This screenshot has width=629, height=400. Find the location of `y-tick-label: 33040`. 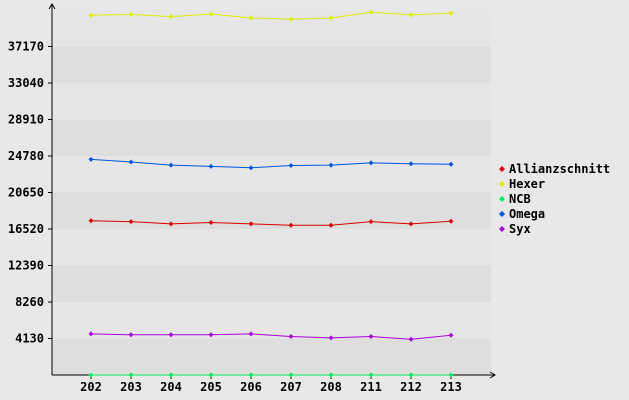

y-tick-label: 33040 is located at coordinates (26, 83).